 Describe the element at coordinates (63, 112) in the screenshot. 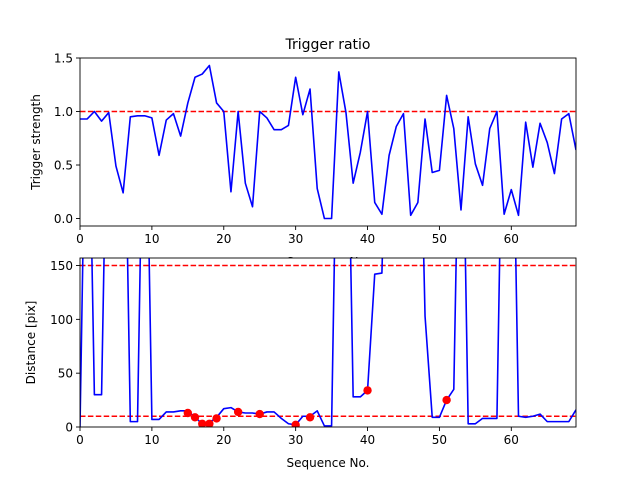

I see `y-tick-label: 1.0` at that location.